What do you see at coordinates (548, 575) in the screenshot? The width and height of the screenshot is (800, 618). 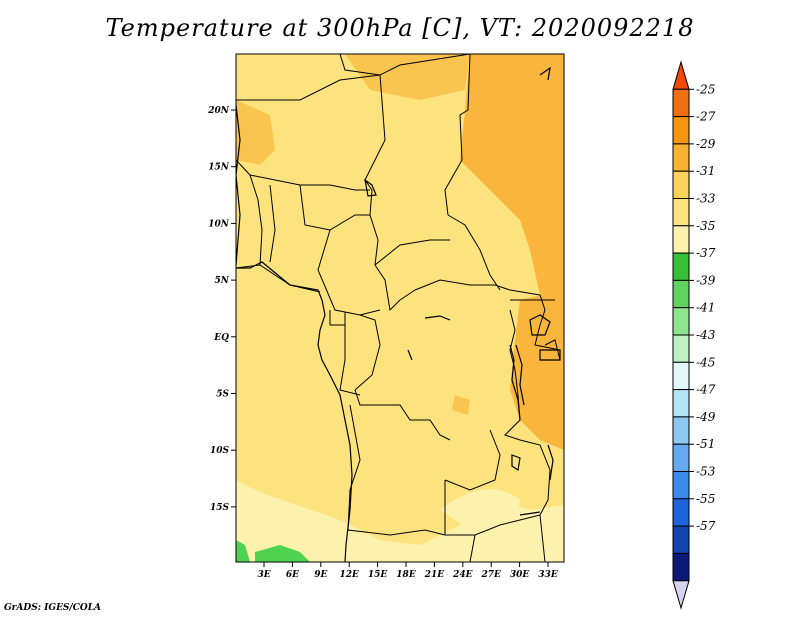 I see `lon-label: 33E` at bounding box center [548, 575].